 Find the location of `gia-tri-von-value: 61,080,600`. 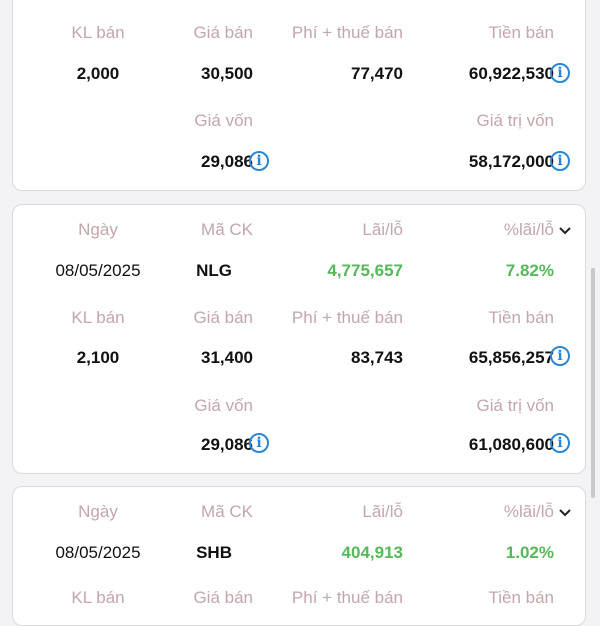

gia-tri-von-value: 61,080,600 is located at coordinates (511, 444).